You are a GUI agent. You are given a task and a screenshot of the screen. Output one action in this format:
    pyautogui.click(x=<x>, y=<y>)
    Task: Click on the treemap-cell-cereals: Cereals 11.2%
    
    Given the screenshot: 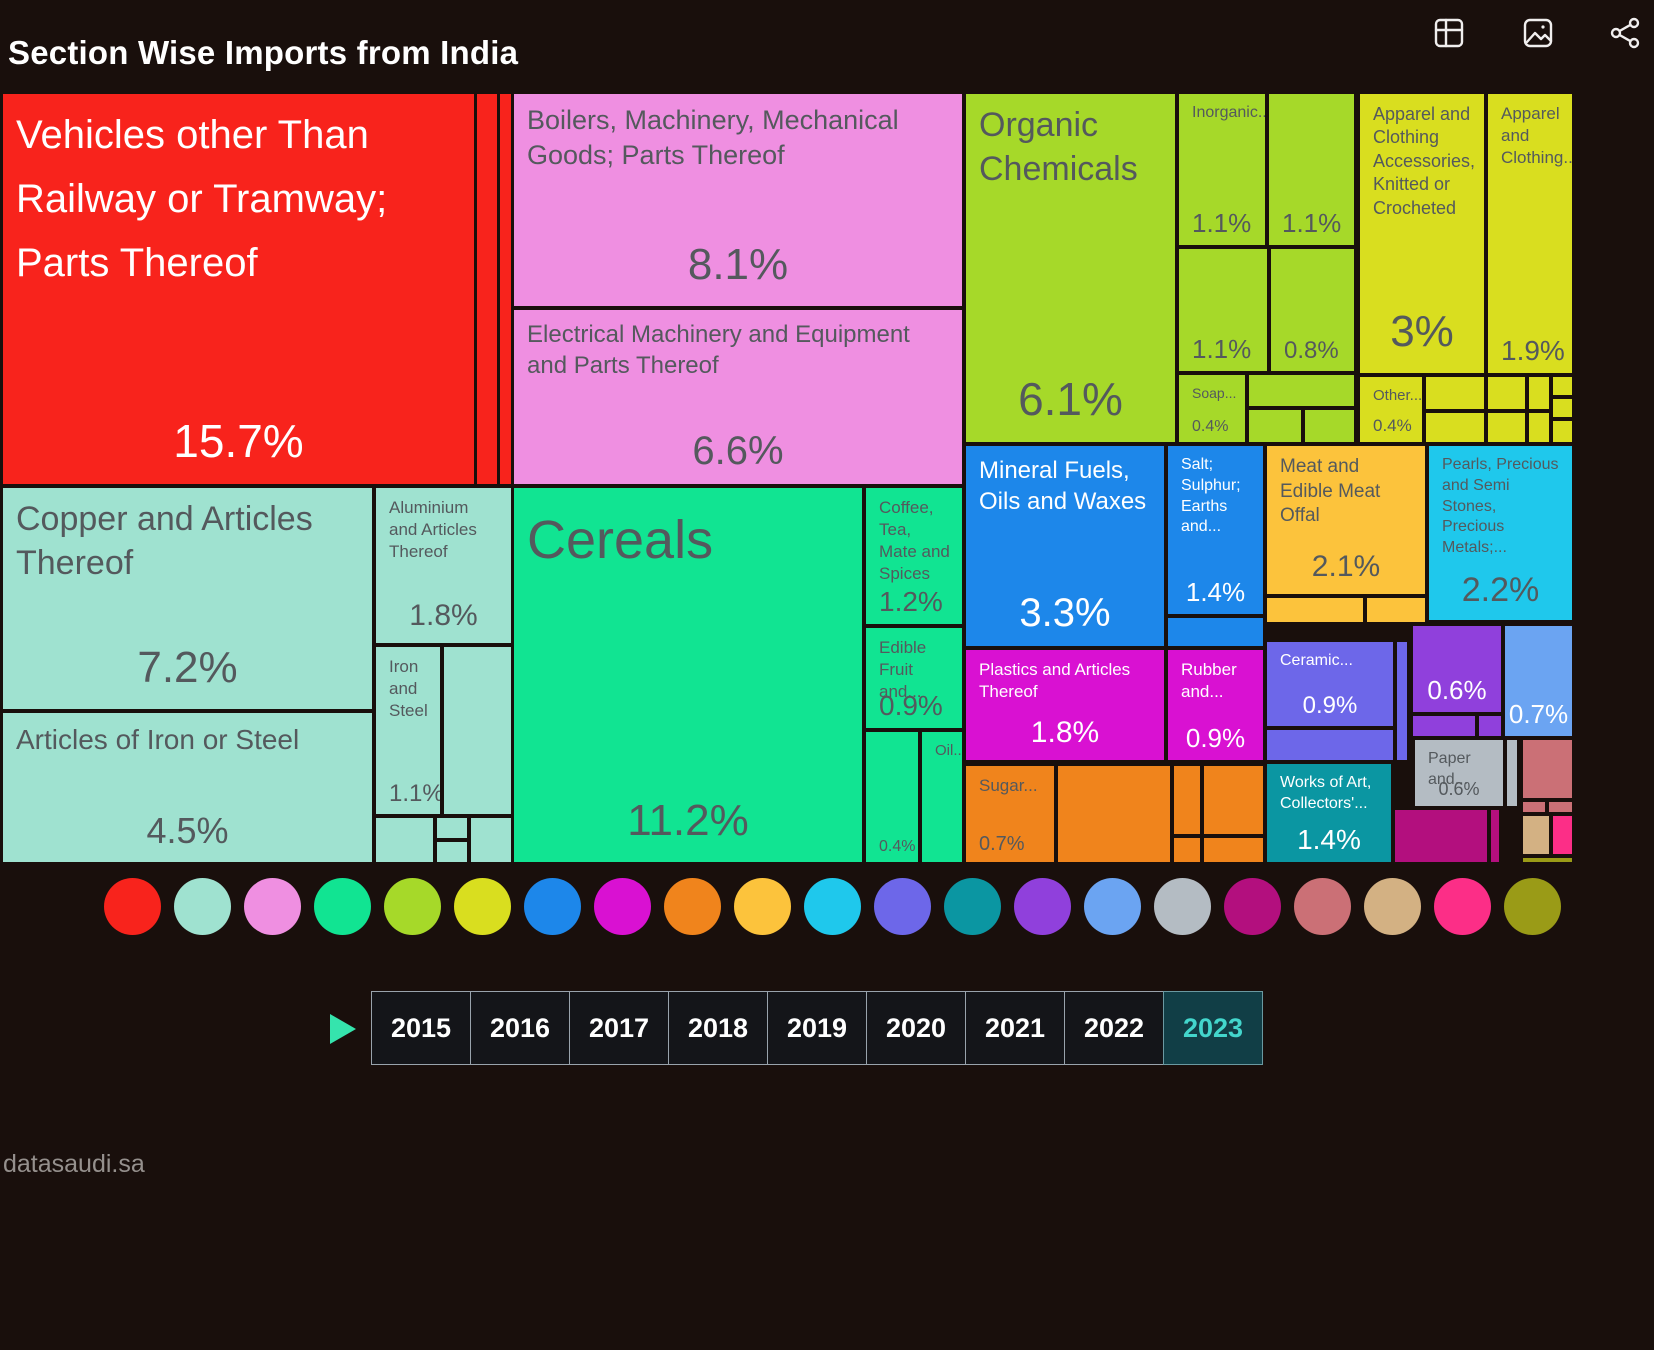 What is the action you would take?
    pyautogui.click(x=688, y=675)
    